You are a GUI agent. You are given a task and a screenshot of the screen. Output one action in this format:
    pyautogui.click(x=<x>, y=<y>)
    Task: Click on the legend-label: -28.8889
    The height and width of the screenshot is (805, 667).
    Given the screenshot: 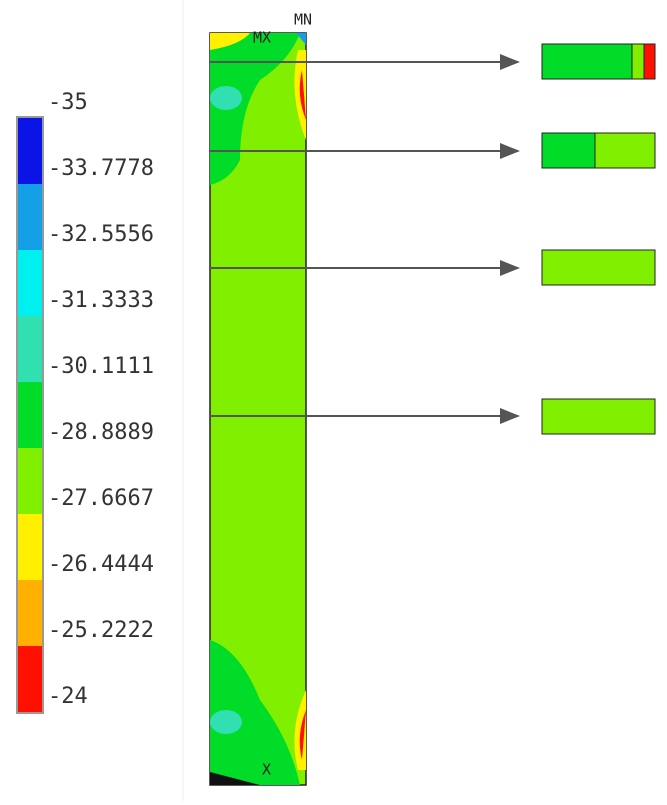 What is the action you would take?
    pyautogui.click(x=101, y=432)
    